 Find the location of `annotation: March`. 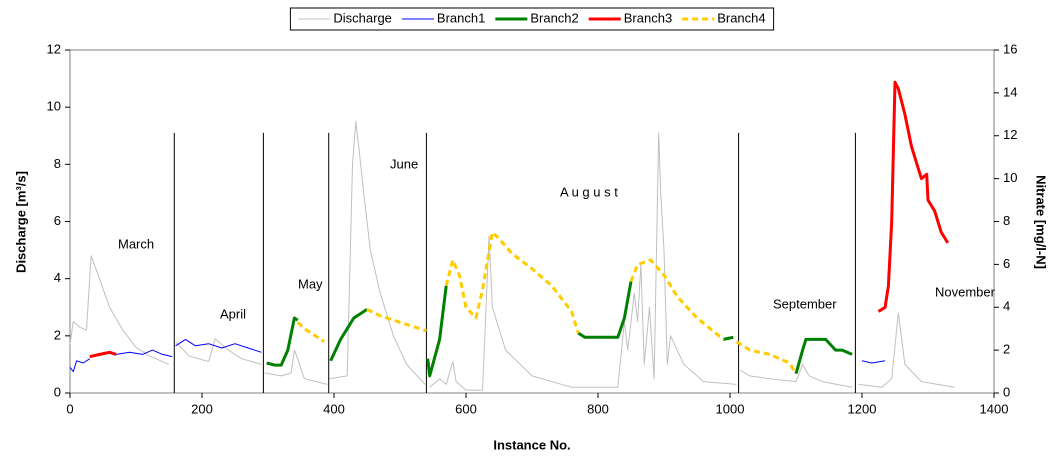

annotation: March is located at coordinates (136, 243).